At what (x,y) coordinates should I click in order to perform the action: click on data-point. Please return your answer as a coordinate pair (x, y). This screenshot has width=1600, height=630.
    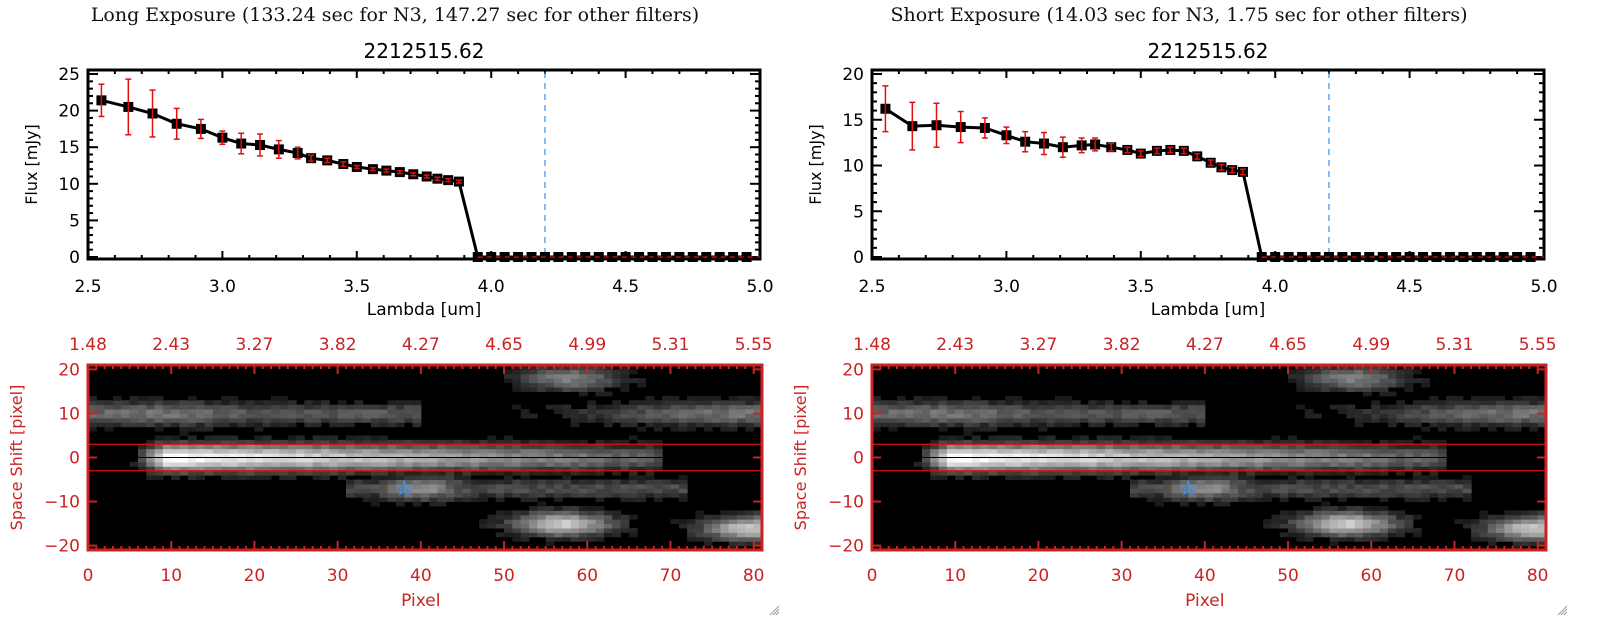
    Looking at the image, I should click on (639, 257).